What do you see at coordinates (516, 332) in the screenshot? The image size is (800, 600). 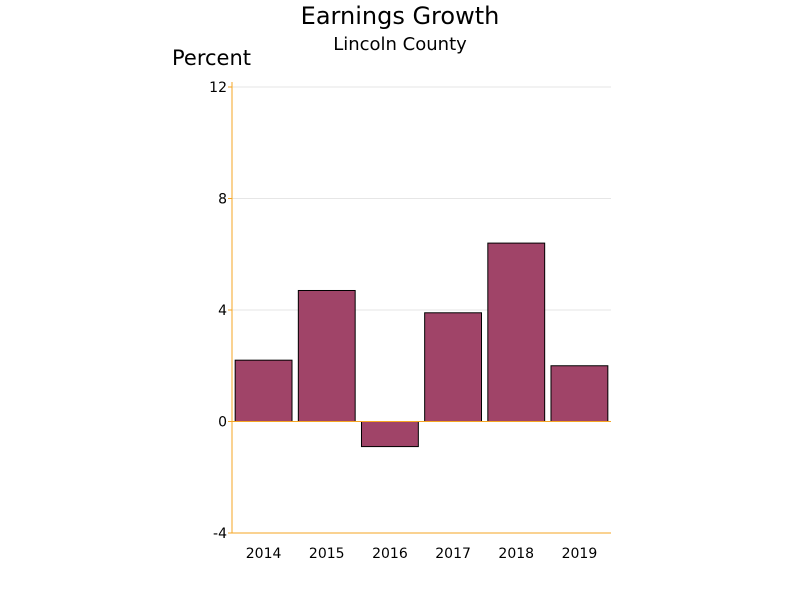 I see `bar-2018` at bounding box center [516, 332].